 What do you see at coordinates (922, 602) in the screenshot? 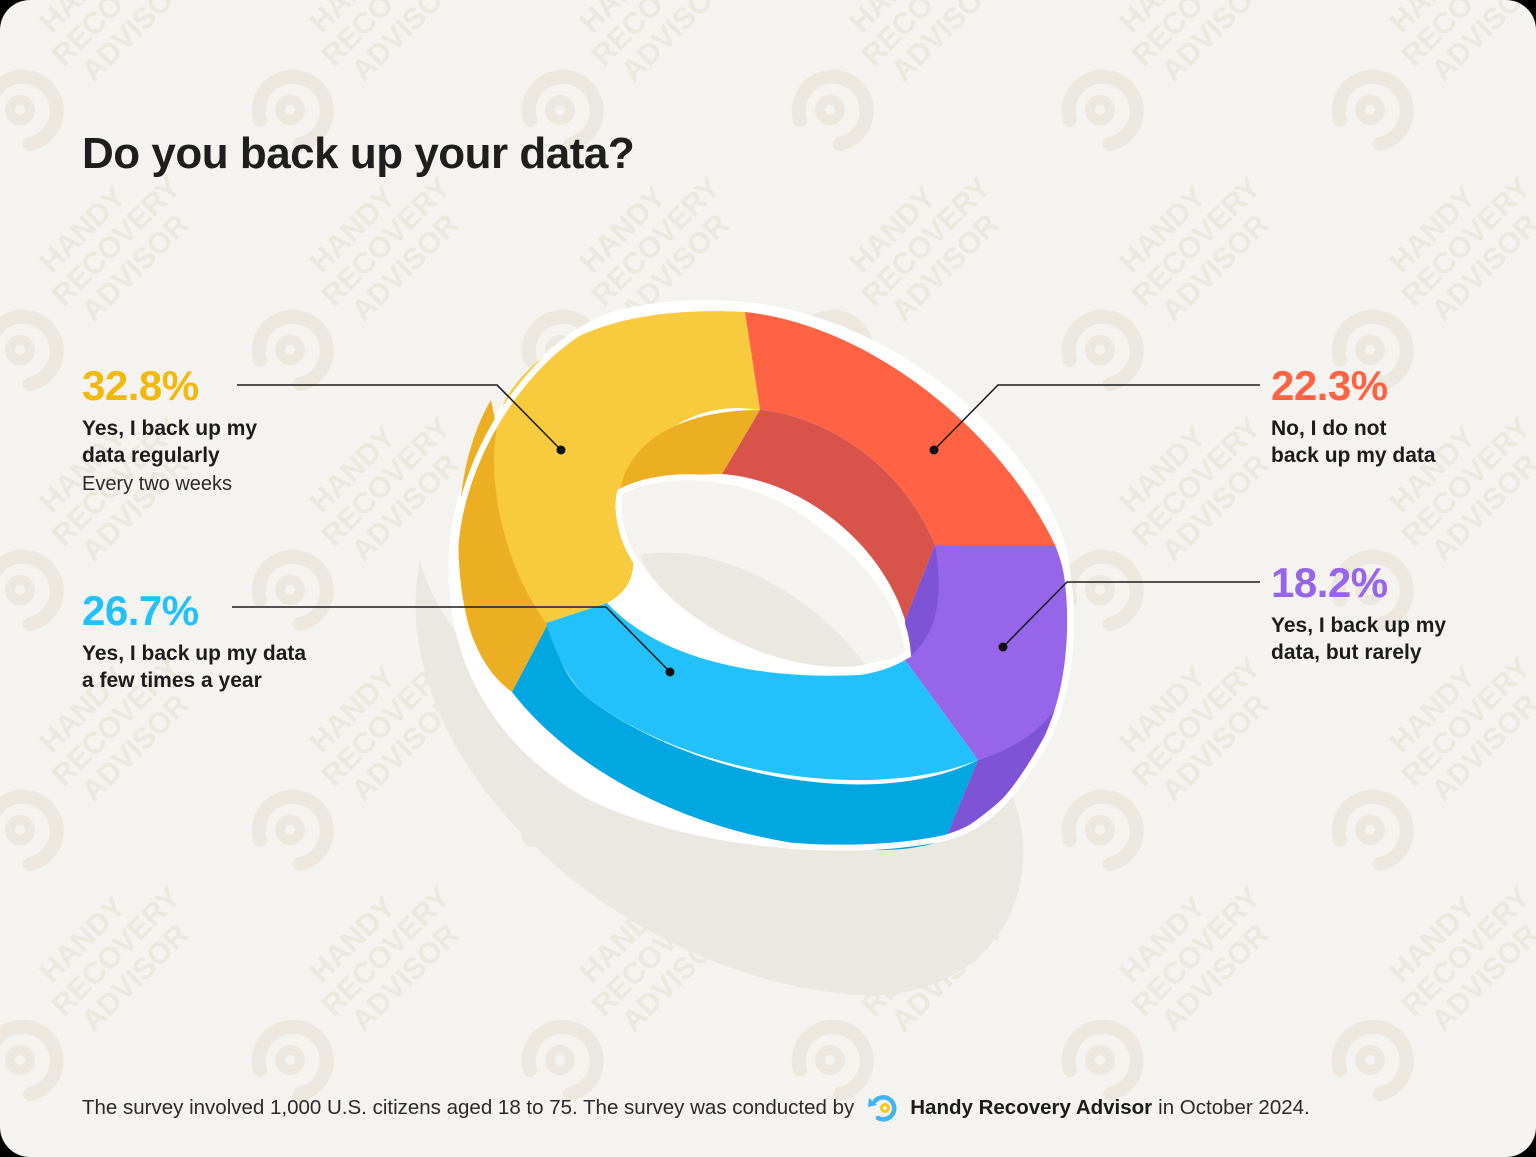
I see `segment-rarely-inner` at bounding box center [922, 602].